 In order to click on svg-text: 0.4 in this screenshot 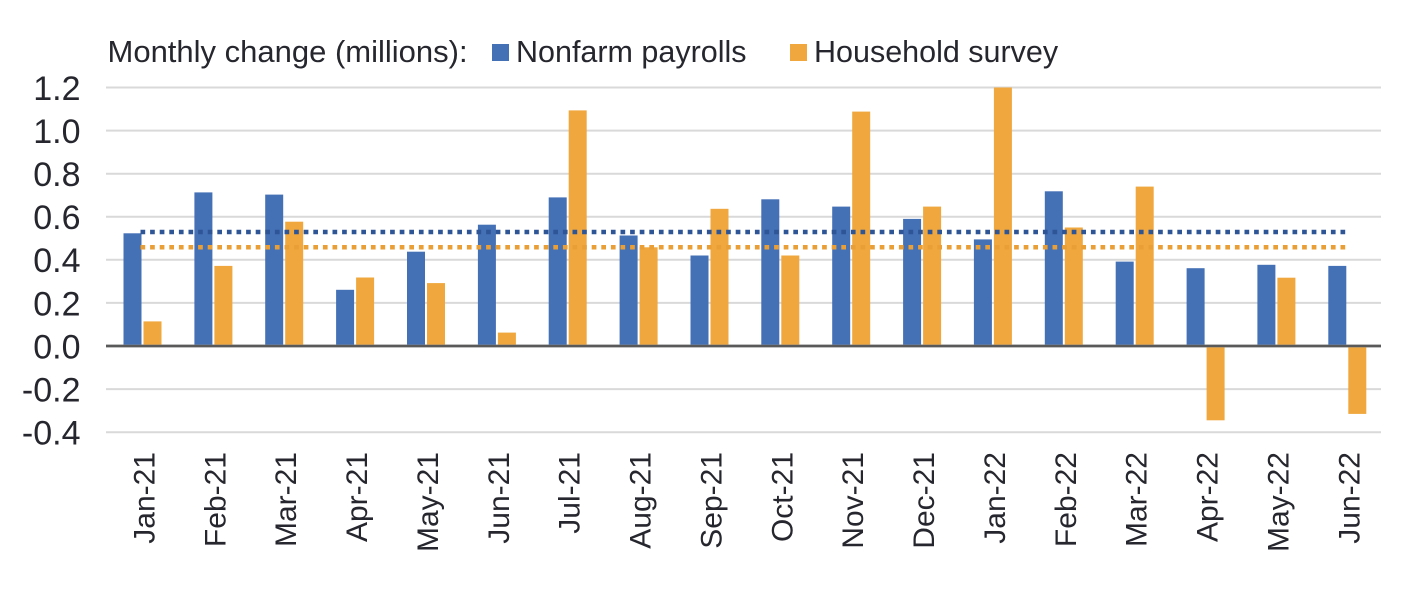, I will do `click(56, 261)`.